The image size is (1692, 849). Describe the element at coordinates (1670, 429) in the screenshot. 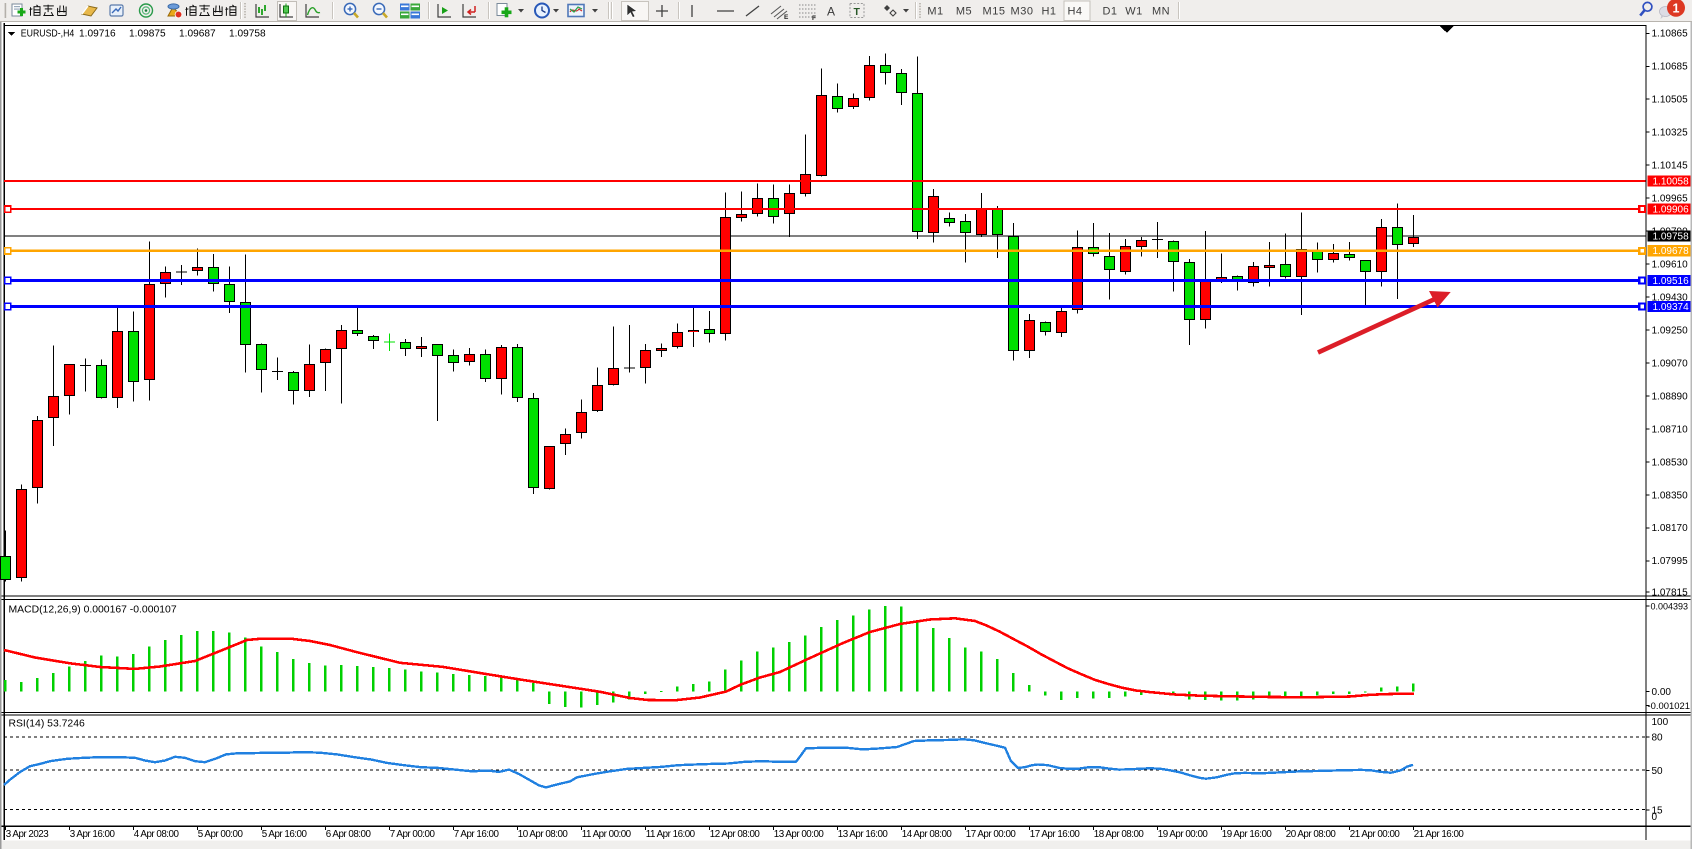

I see `svg-text: 1.08710` at that location.